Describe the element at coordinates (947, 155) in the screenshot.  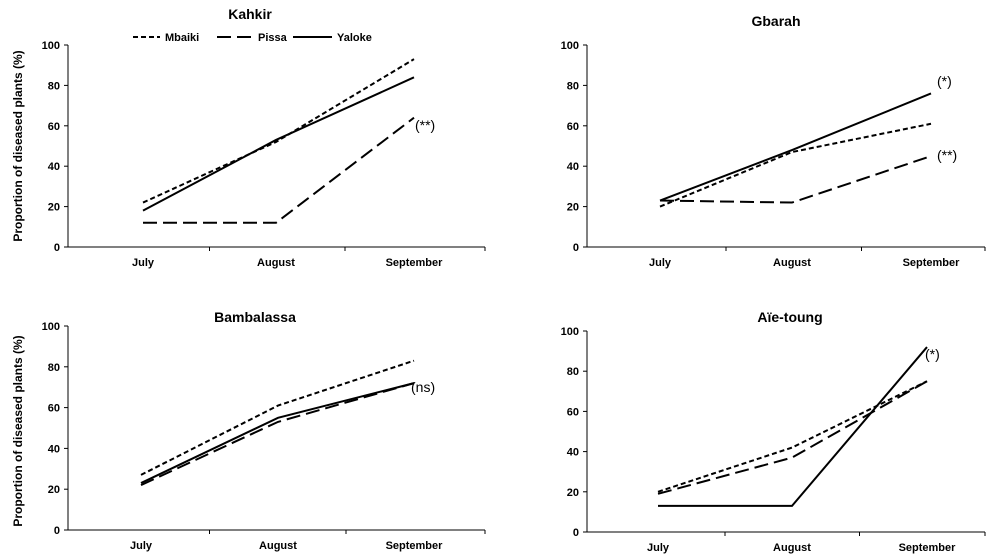
I see `significance-note-pissa: (**)` at that location.